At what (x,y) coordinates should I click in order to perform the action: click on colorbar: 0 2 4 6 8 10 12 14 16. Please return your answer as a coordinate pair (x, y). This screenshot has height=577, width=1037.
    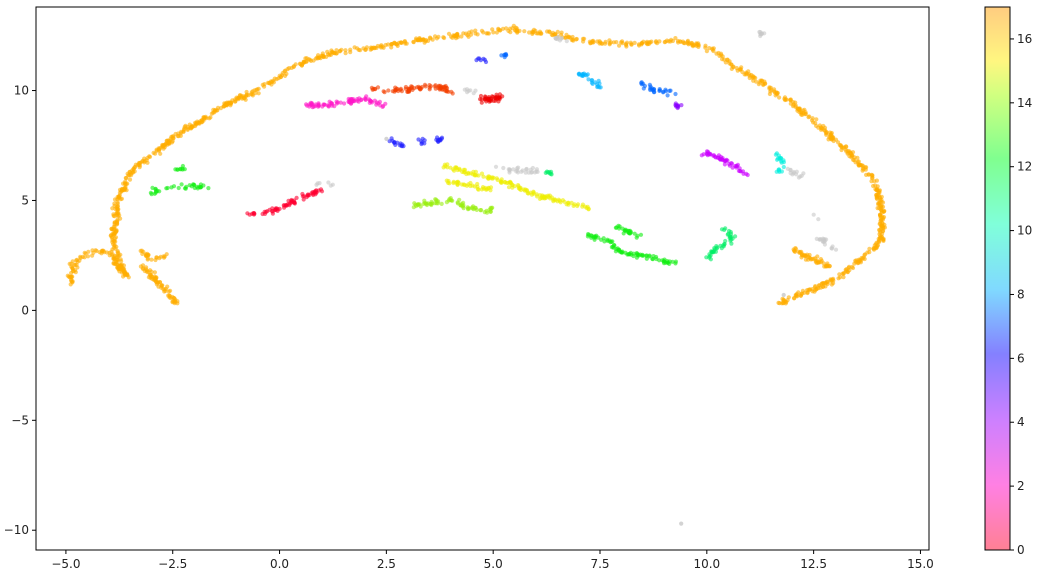
    Looking at the image, I should click on (1008, 281).